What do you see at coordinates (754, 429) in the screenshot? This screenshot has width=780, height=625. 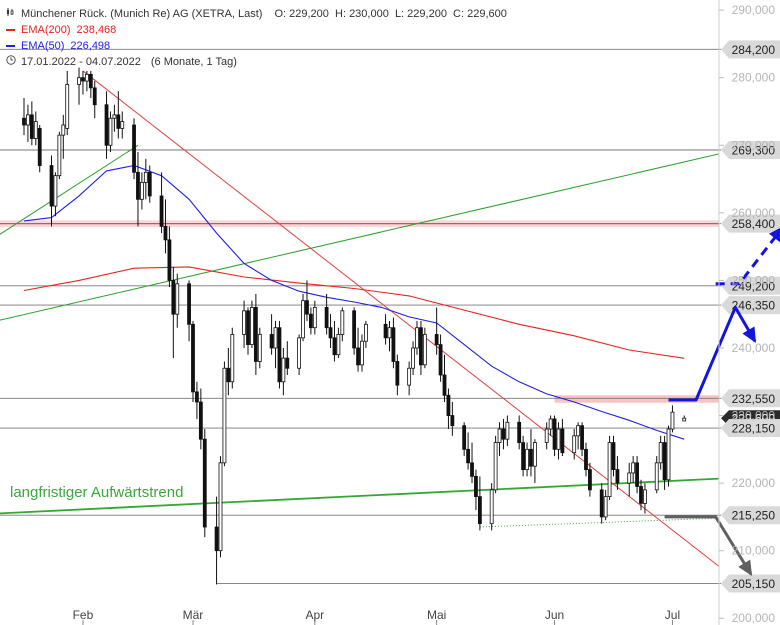 I see `level-label: 228,150` at bounding box center [754, 429].